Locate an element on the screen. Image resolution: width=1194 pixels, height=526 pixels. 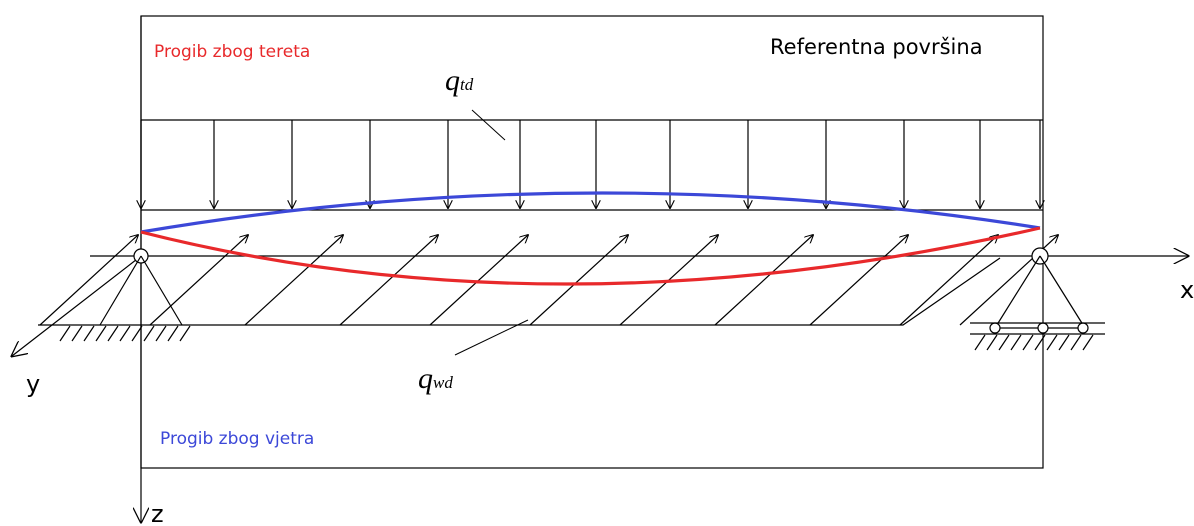
reference-surface-label: Referentna površina is located at coordinates (876, 47).